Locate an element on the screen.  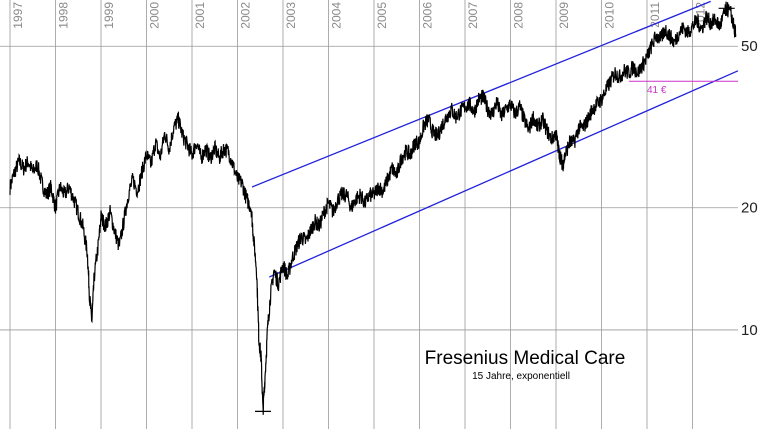
y-tick-label: 10 is located at coordinates (749, 330).